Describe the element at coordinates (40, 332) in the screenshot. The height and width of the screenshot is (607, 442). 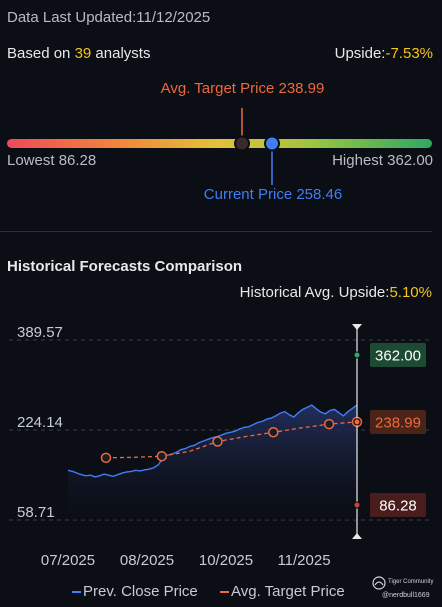
I see `y-tick-label: 389.57` at that location.